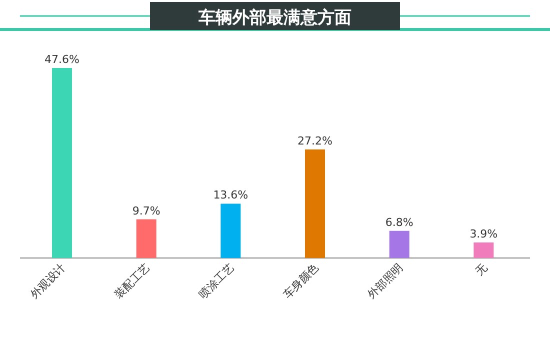 This screenshot has height=347, width=550. I want to click on data-label: 9.7%, so click(146, 211).